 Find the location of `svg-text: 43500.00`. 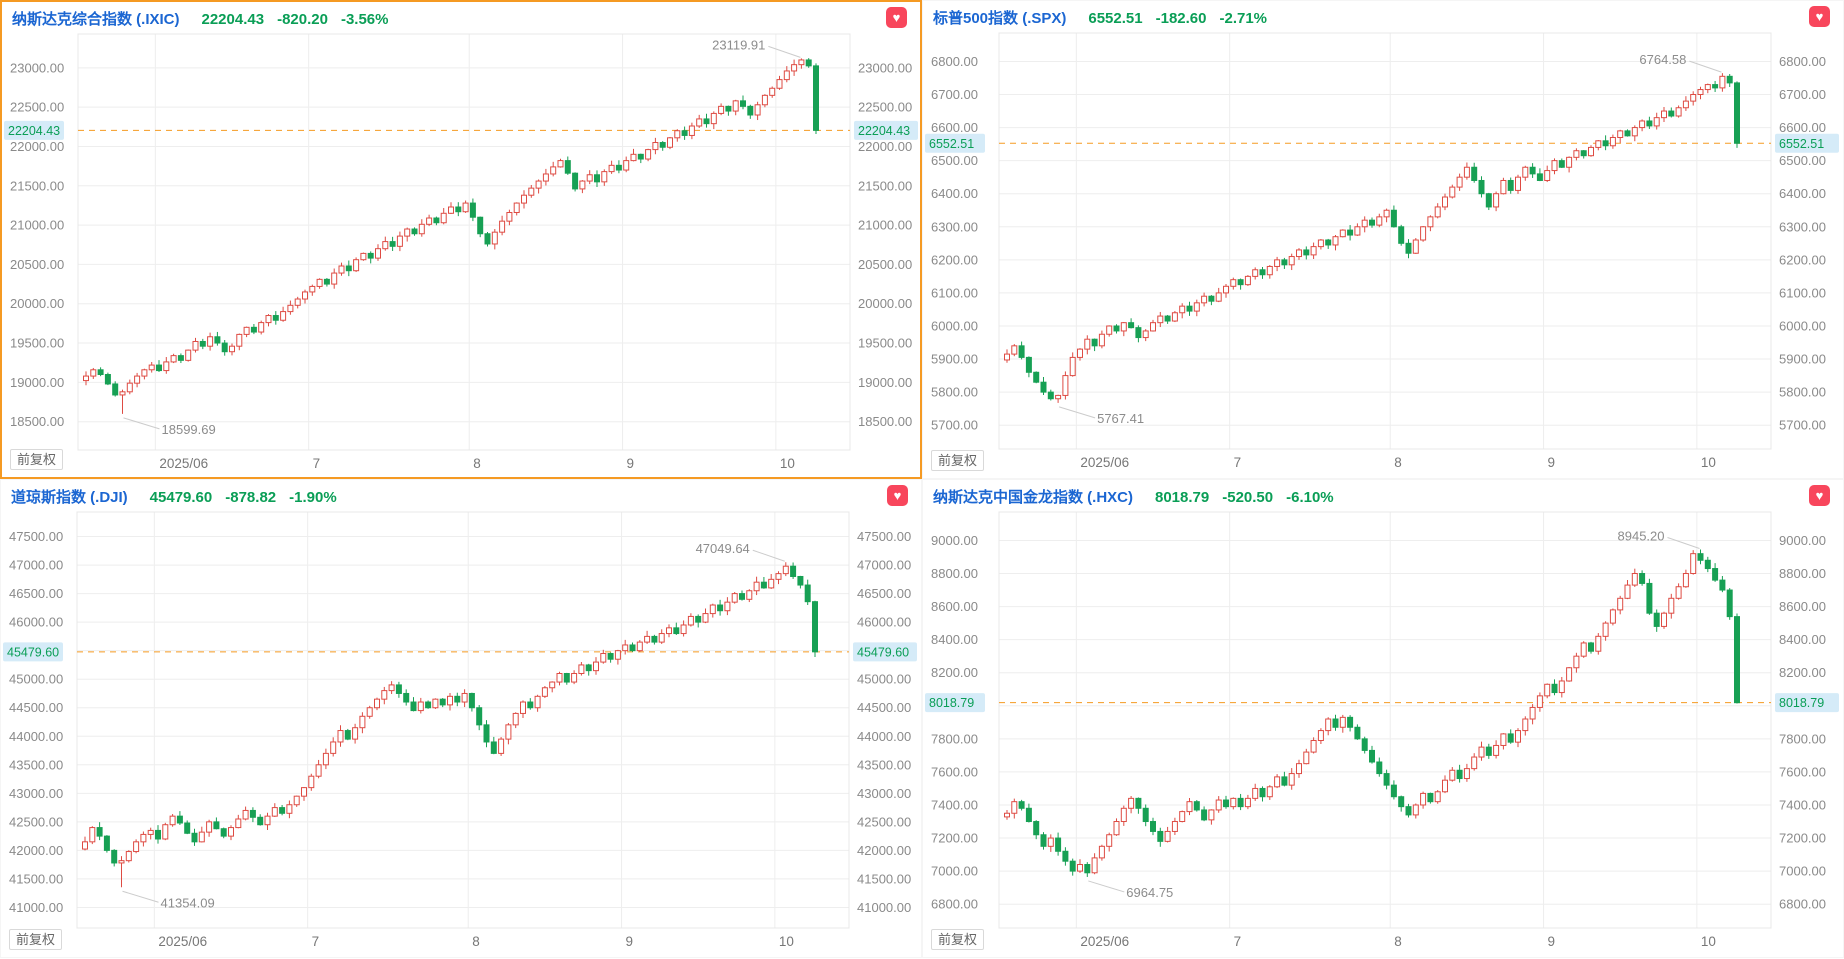

svg-text: 43500.00 is located at coordinates (884, 764).